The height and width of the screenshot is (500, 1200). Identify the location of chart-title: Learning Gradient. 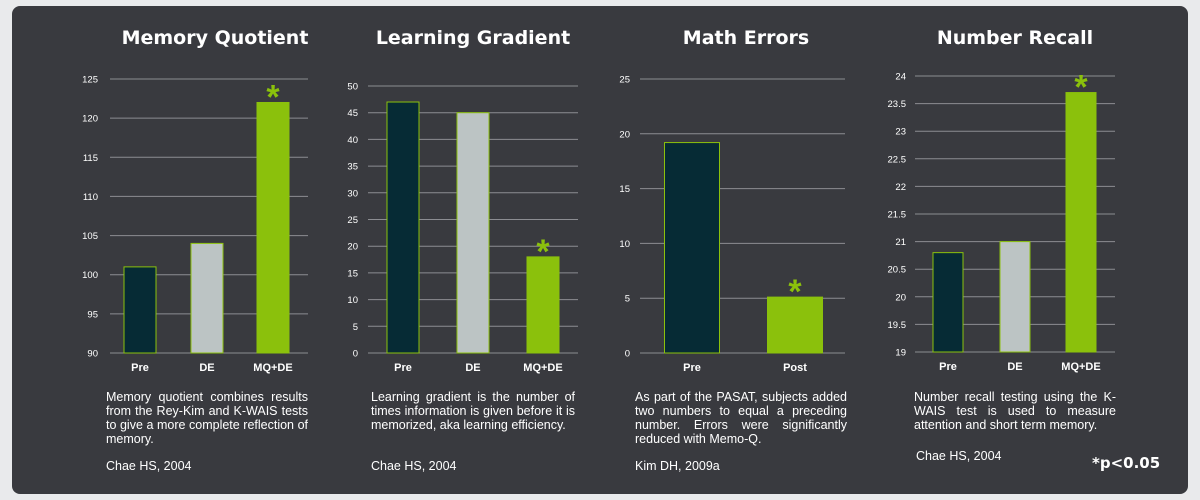
(473, 38).